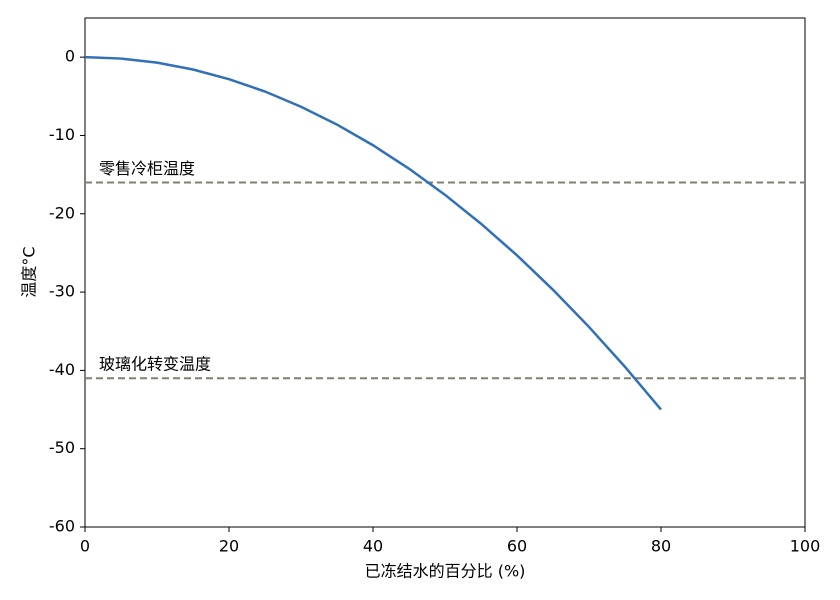 This screenshot has width=840, height=600. What do you see at coordinates (147, 168) in the screenshot?
I see `reference-label: 零售冷柜温度` at bounding box center [147, 168].